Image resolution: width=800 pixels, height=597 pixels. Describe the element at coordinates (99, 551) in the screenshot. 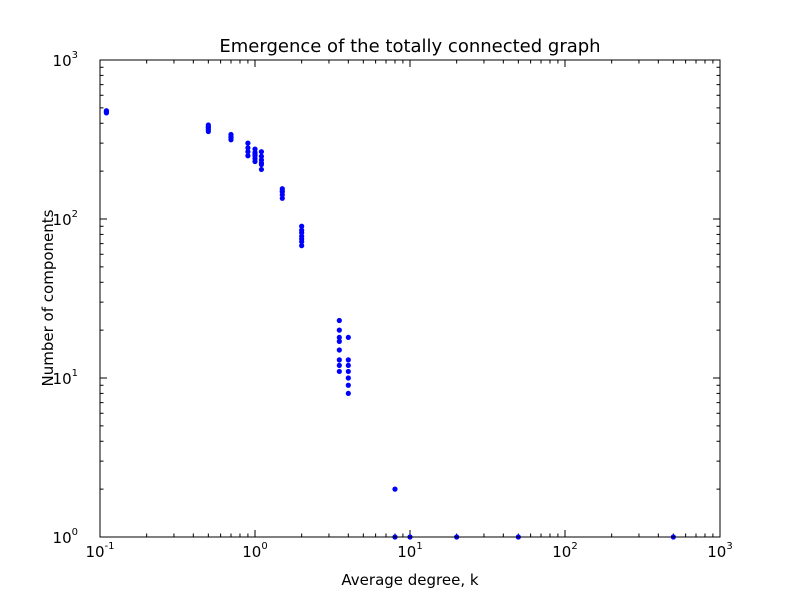

I see `x-tick-label: 10⁻¹` at that location.